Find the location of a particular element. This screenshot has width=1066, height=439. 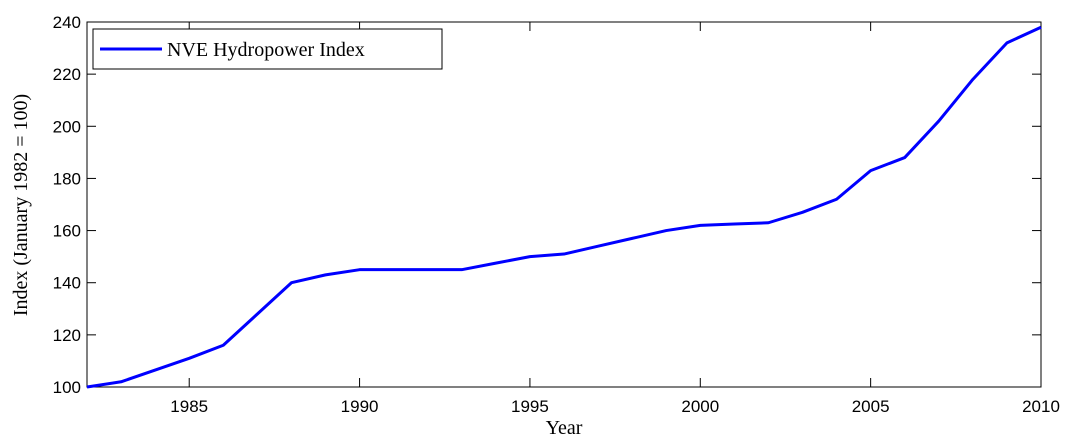

y-axis-label: Index (January 1982 = 100) is located at coordinates (21, 205).